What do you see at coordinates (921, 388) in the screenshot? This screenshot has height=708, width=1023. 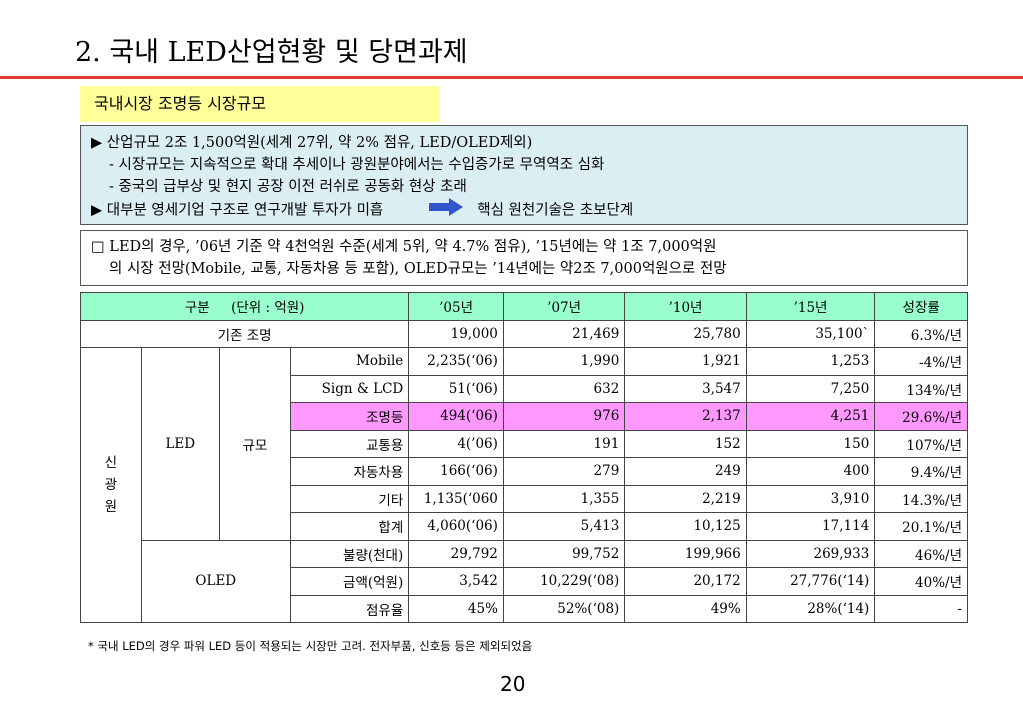 I see `cell-growth: 134%/년` at bounding box center [921, 388].